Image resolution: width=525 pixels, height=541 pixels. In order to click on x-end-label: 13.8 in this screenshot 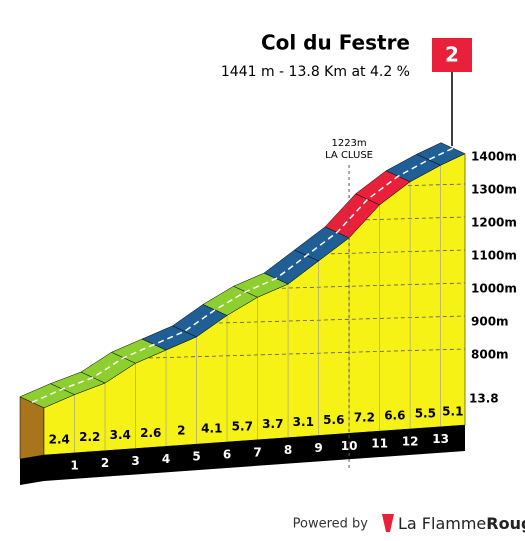, I will do `click(484, 399)`.